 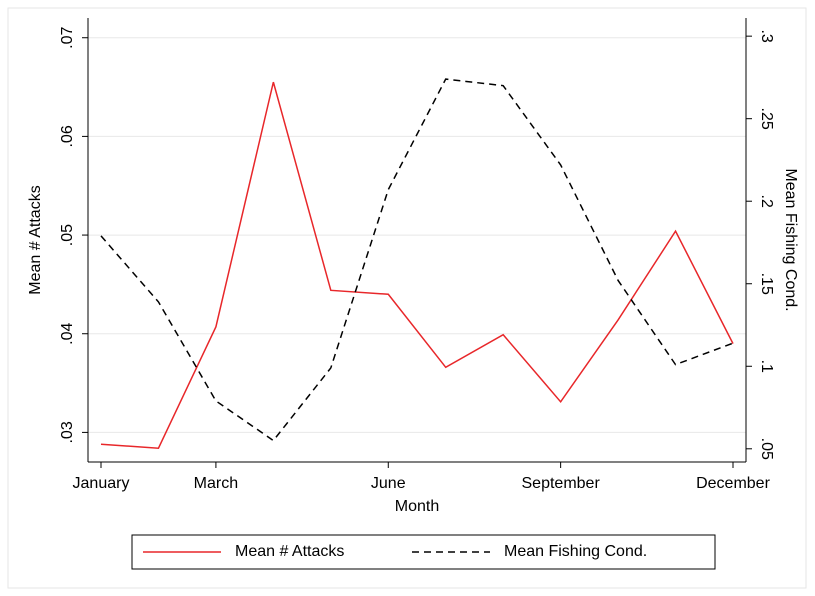 I want to click on legend-label: Mean # Attacks, so click(x=289, y=551).